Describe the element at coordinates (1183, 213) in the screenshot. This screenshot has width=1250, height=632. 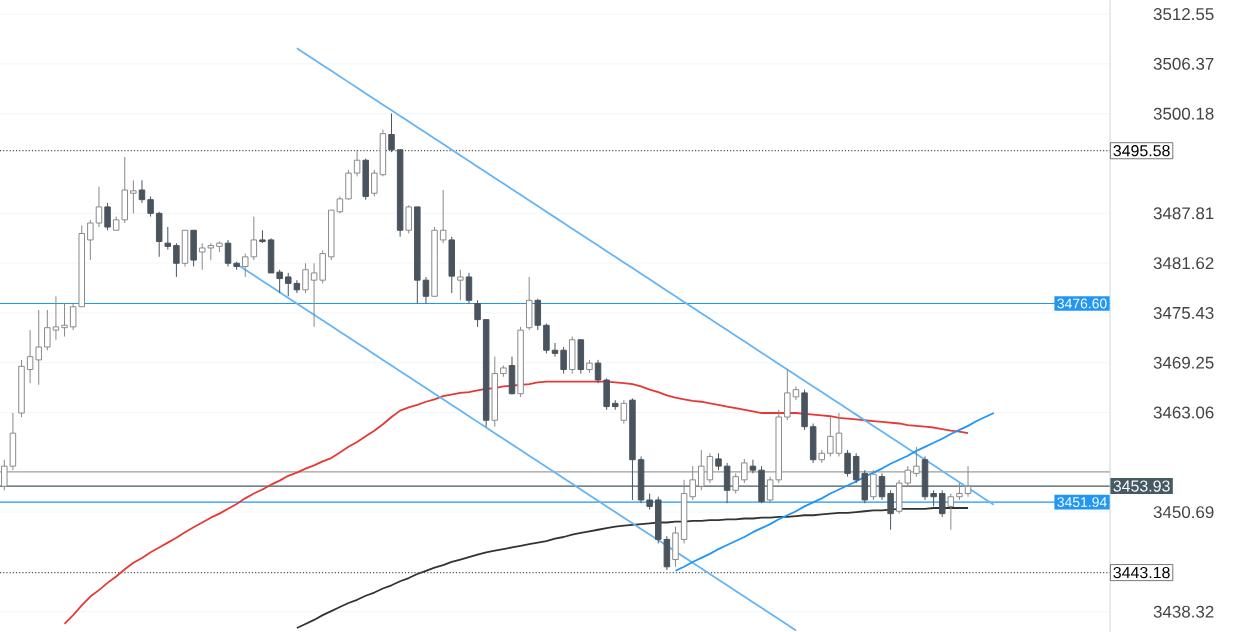
I see `y-tick-label: 3487.81` at that location.